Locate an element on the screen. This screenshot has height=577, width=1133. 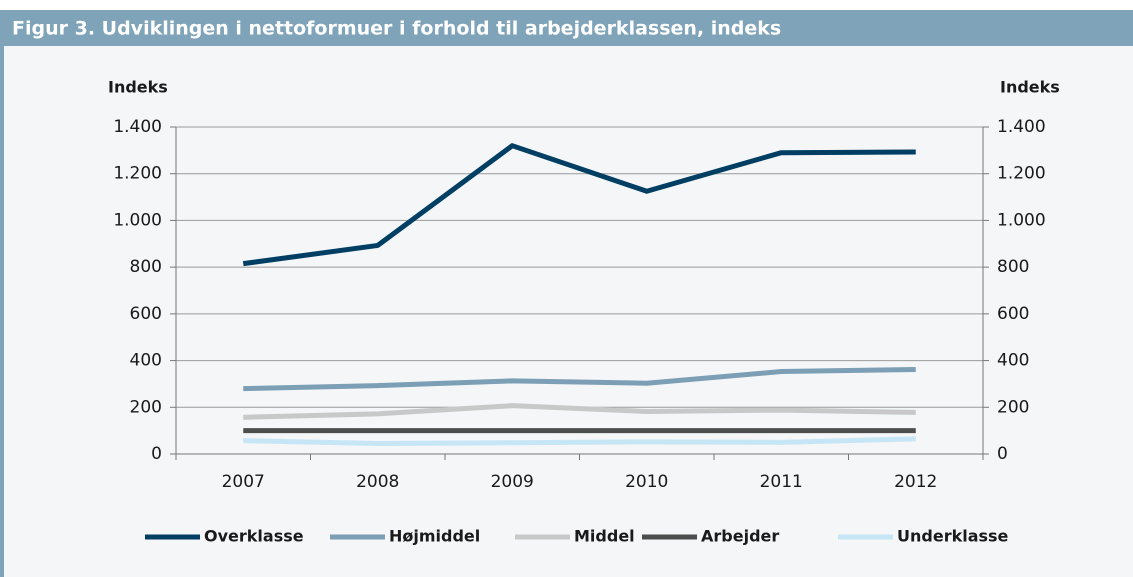
y2-tick-label: 1.400 is located at coordinates (1021, 127).